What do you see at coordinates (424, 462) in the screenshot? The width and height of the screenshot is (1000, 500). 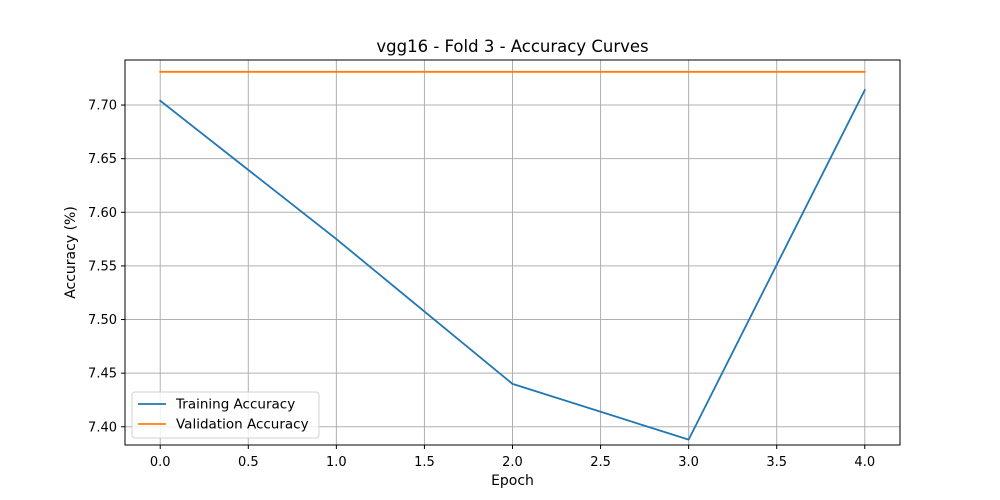 I see `x-tick-label: 1.5` at bounding box center [424, 462].